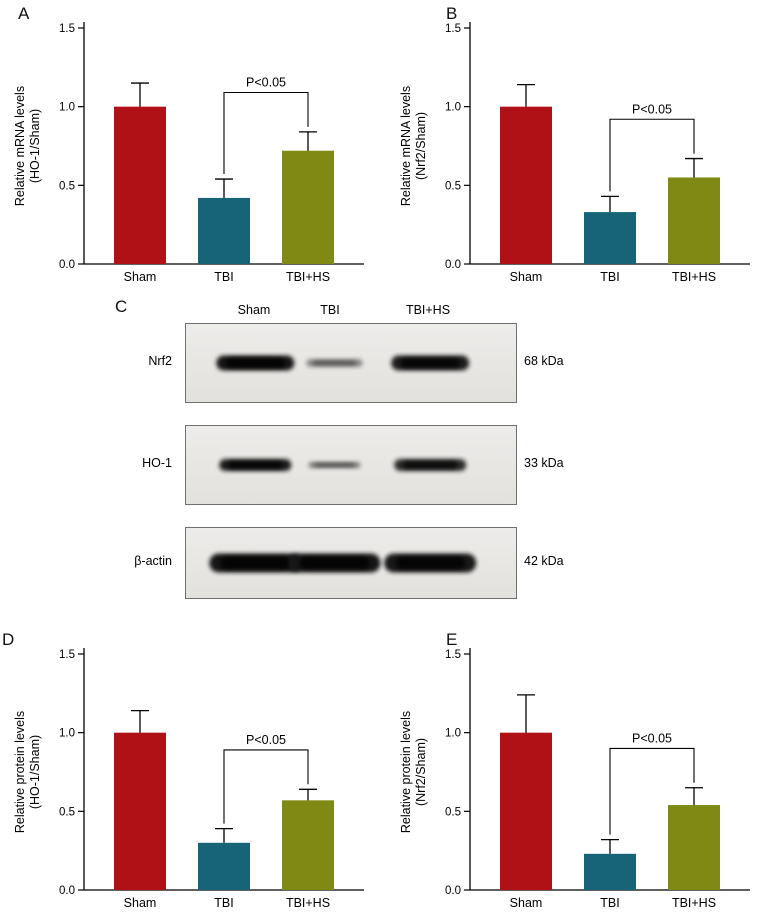 This screenshot has width=765, height=915. Describe the element at coordinates (544, 561) in the screenshot. I see `blot-kda-bactin: 42 kDa` at that location.